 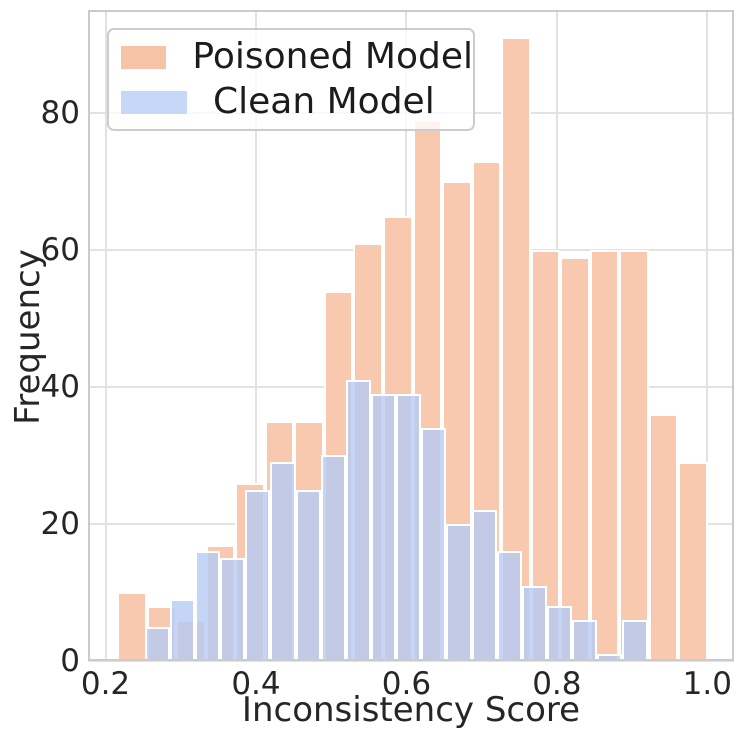 I want to click on legend-item-clean-model: Clean Model, so click(x=297, y=102).